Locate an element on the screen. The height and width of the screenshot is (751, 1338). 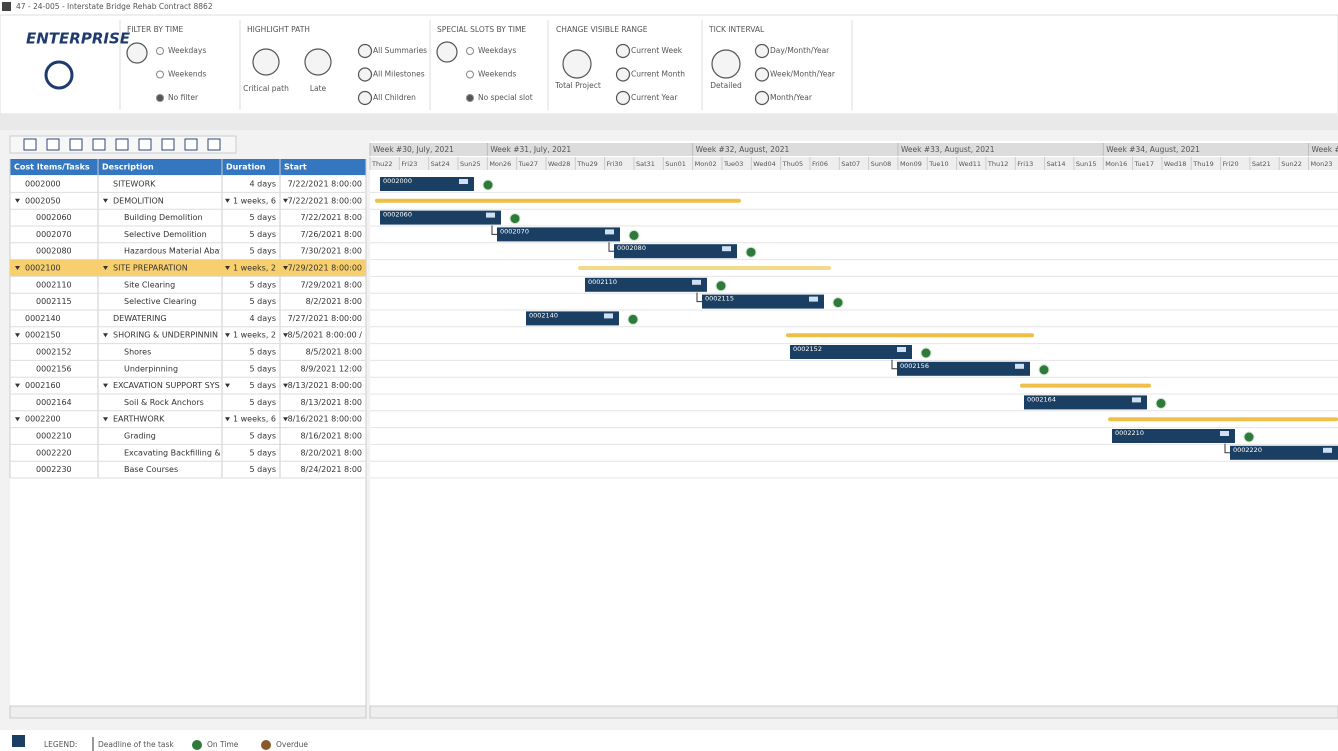
button-label: Late is located at coordinates (318, 88).